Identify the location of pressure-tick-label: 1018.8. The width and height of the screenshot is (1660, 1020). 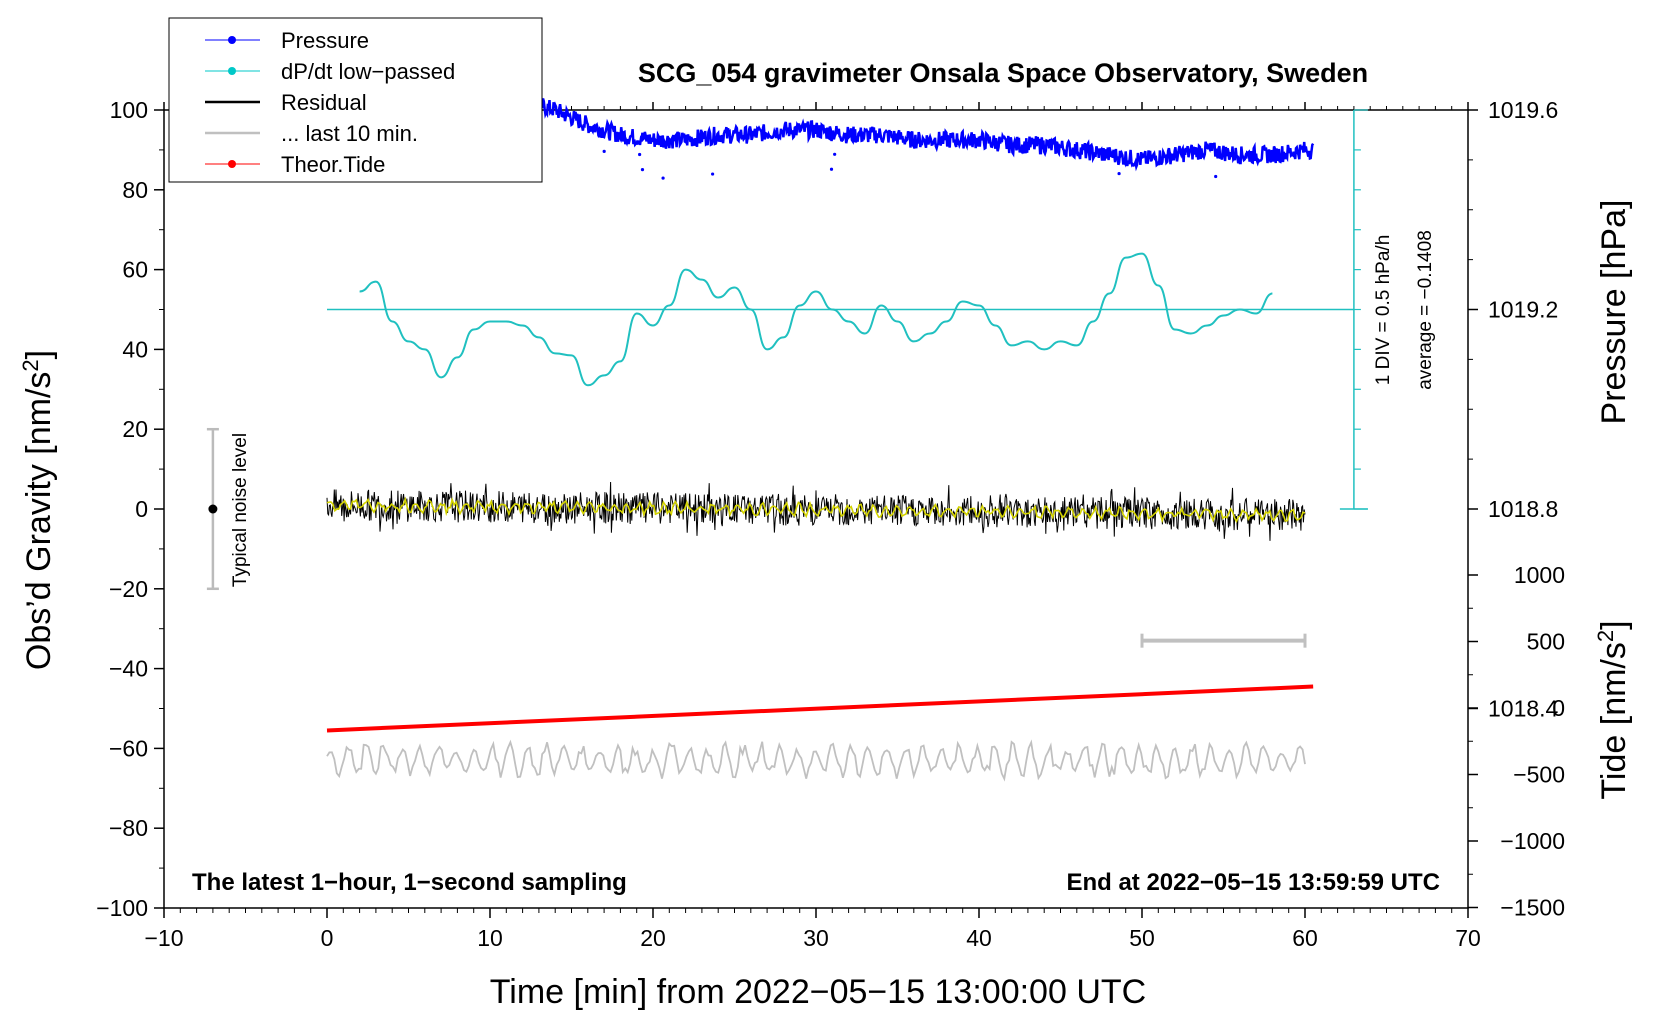
(1523, 509).